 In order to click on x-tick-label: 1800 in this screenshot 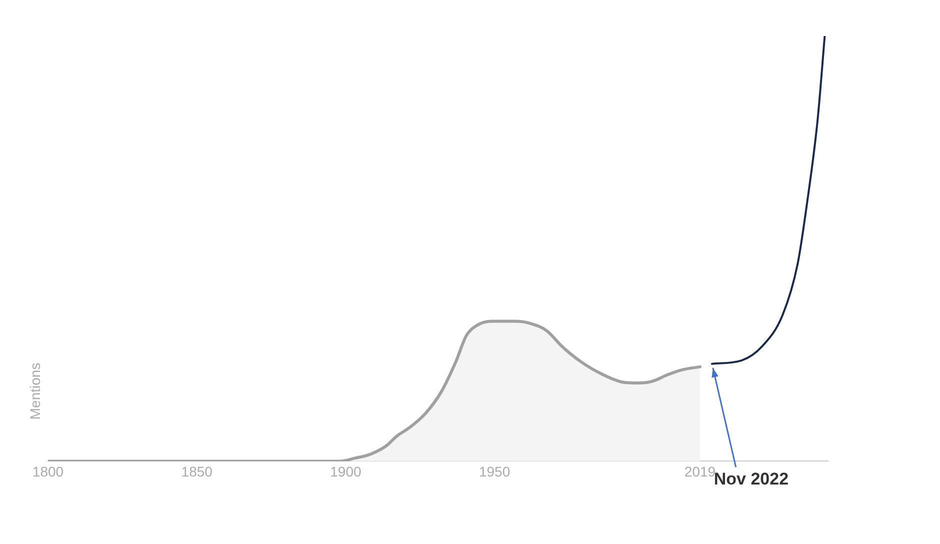, I will do `click(48, 471)`.